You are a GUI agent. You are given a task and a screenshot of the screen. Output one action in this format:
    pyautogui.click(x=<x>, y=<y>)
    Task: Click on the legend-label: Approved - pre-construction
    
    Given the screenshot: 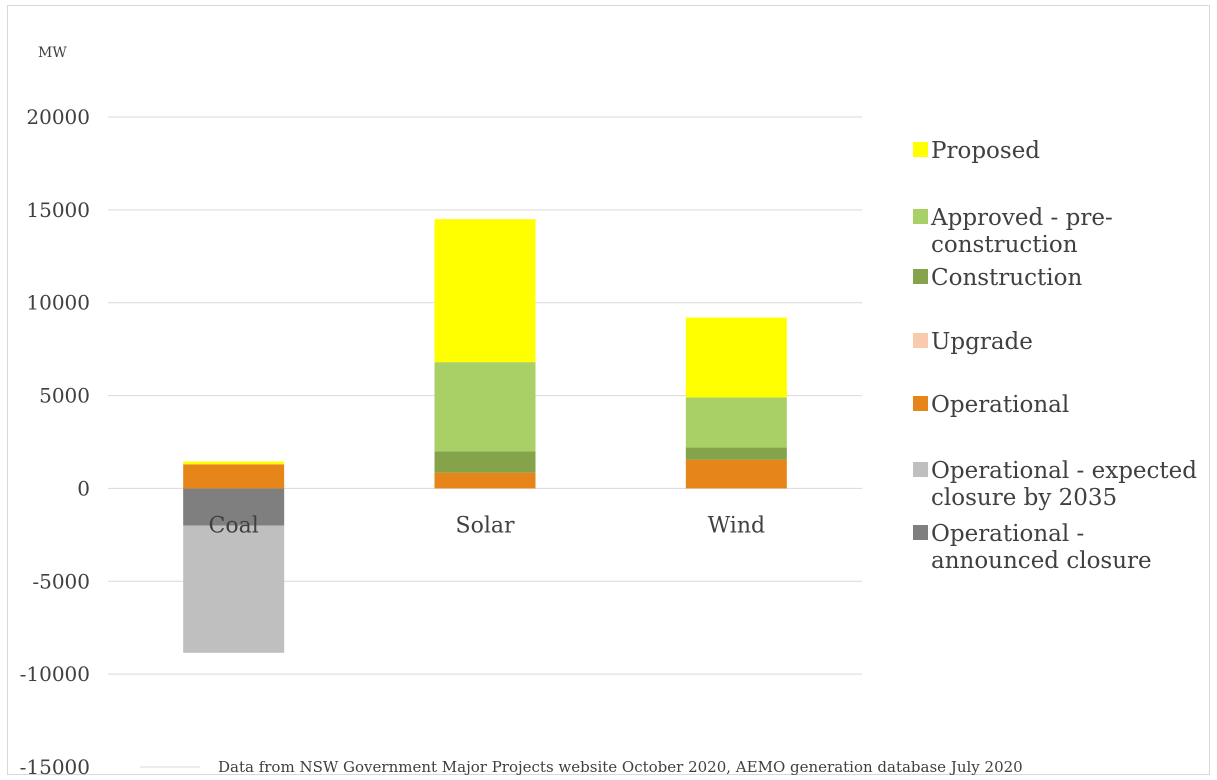 What is the action you would take?
    pyautogui.click(x=1021, y=231)
    